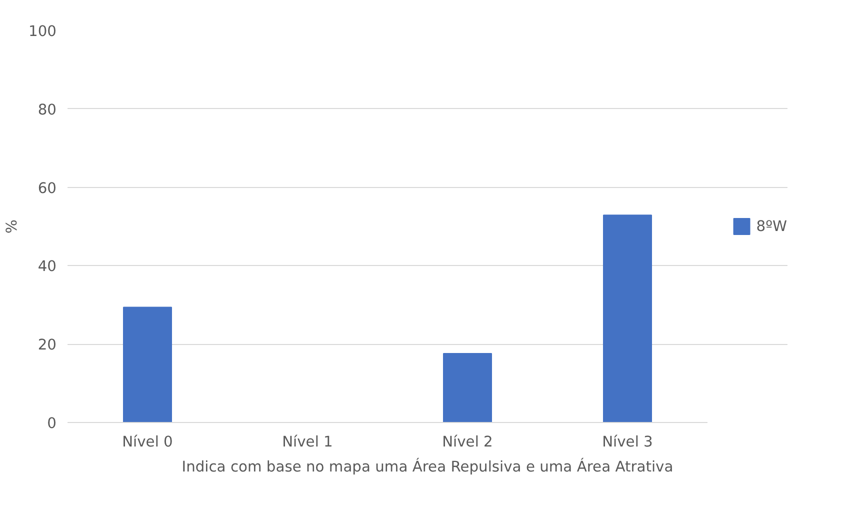  I want to click on y-tick-label: 100, so click(42, 31).